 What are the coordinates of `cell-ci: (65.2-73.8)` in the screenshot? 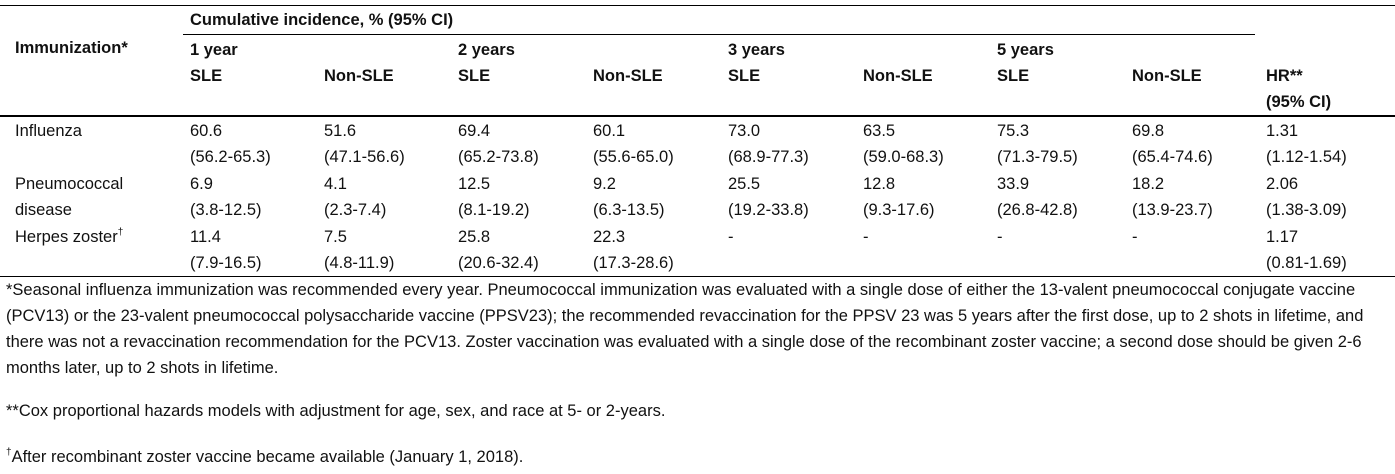 It's located at (498, 157).